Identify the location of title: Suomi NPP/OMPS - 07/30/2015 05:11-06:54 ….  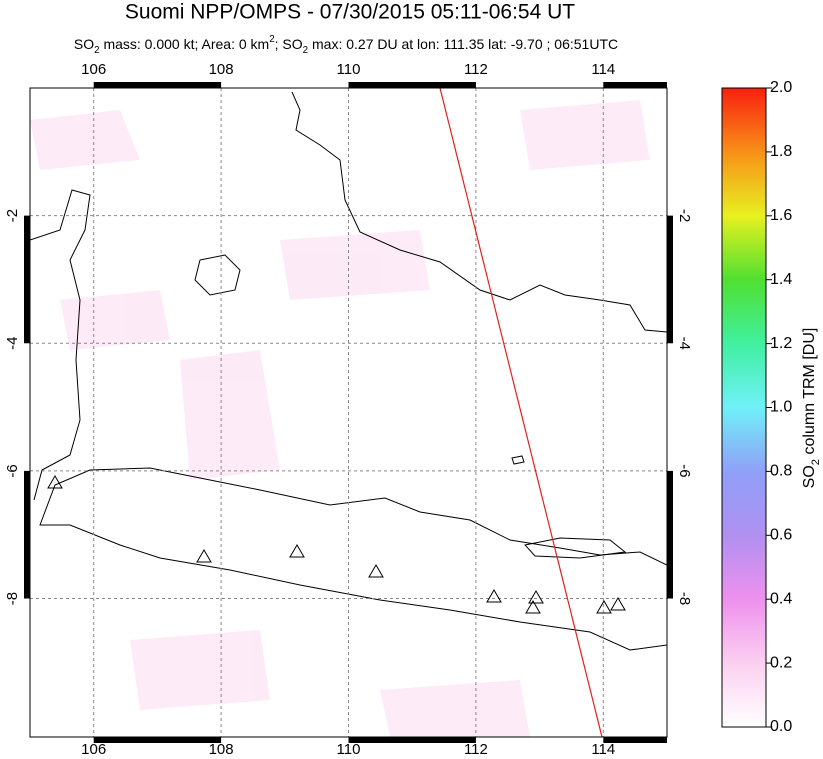
(350, 12).